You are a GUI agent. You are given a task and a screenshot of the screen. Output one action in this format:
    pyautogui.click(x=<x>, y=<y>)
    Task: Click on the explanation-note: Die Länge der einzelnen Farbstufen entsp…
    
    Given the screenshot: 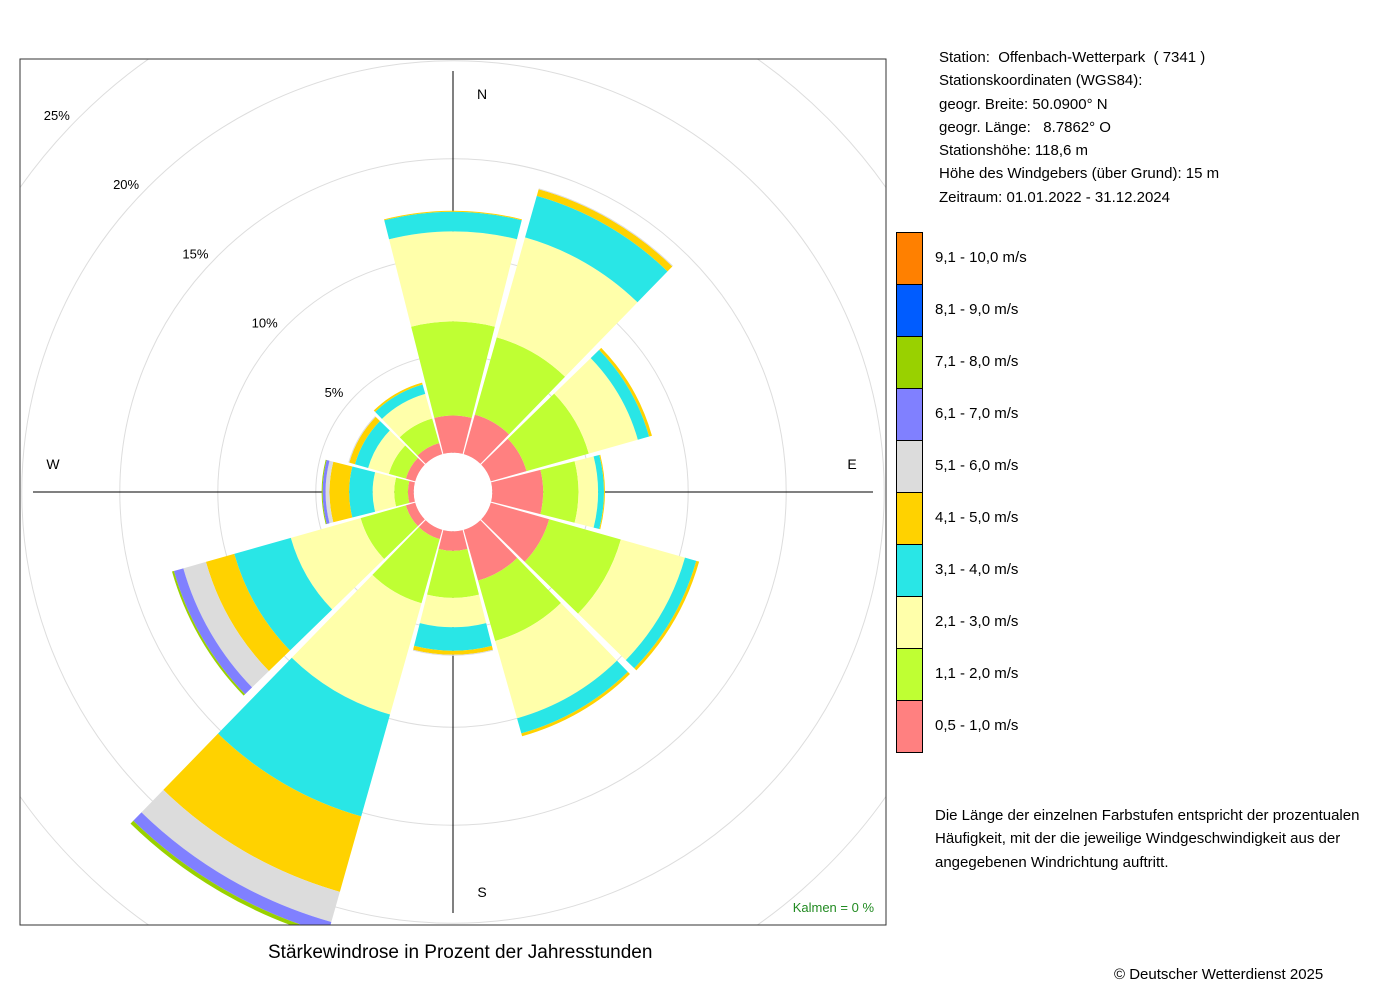 What is the action you would take?
    pyautogui.click(x=1147, y=839)
    